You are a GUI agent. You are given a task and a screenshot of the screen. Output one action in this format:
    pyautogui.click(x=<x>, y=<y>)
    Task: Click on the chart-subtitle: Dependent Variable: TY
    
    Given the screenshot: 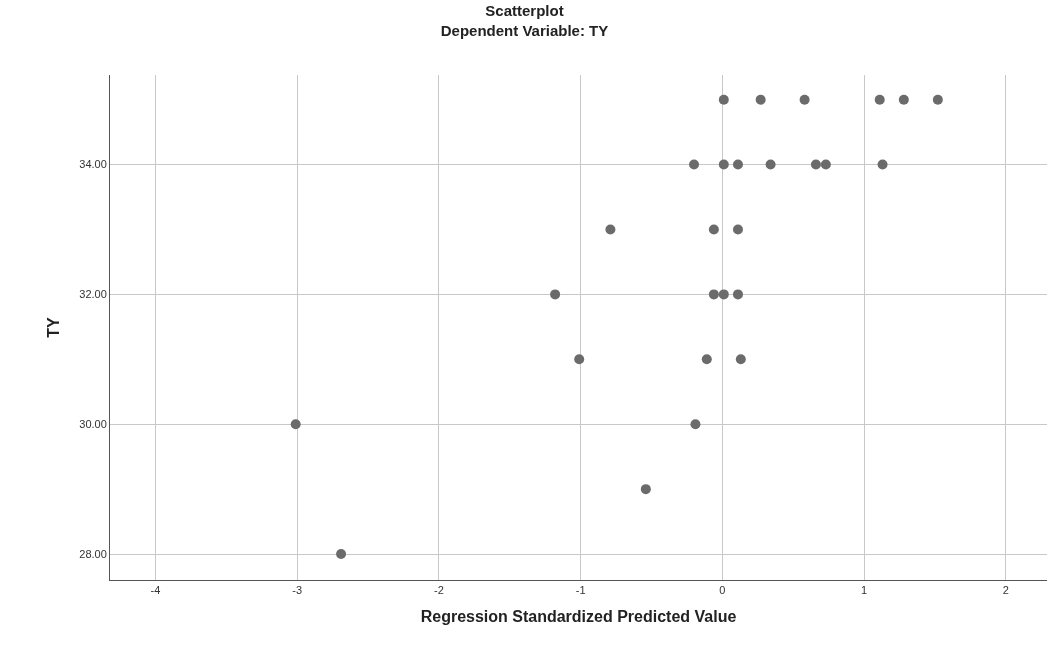 What is the action you would take?
    pyautogui.click(x=524, y=30)
    